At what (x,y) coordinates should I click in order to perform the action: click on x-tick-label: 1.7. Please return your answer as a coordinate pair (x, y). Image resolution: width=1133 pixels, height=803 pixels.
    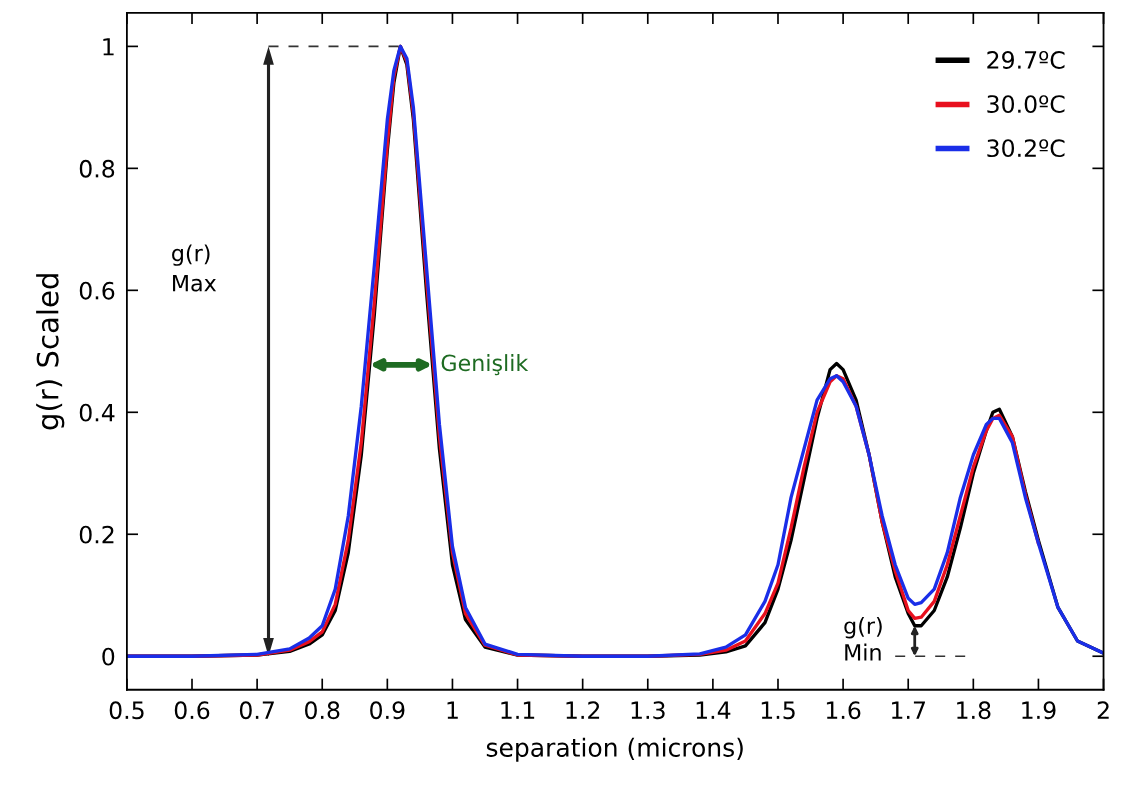
    Looking at the image, I should click on (908, 710).